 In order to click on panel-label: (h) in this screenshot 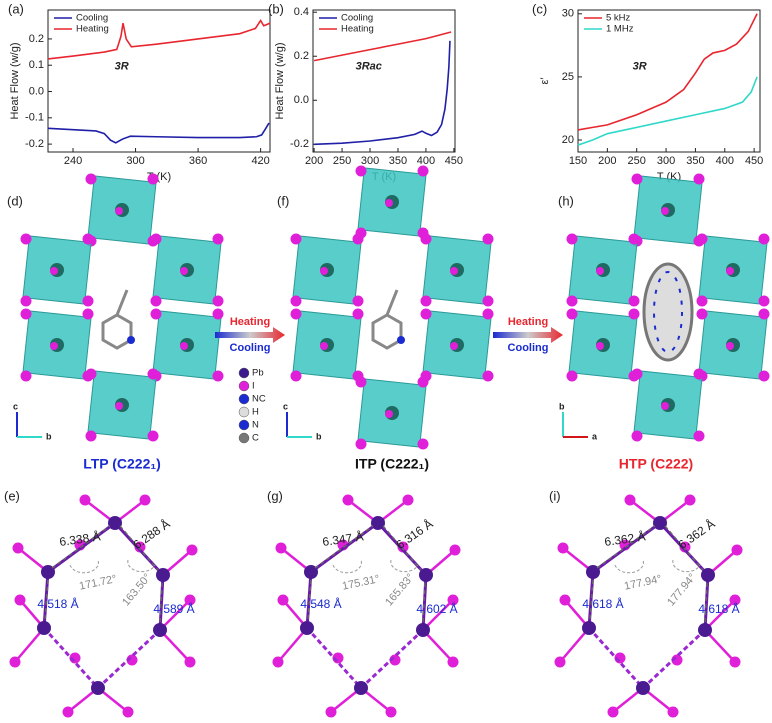, I will do `click(566, 200)`.